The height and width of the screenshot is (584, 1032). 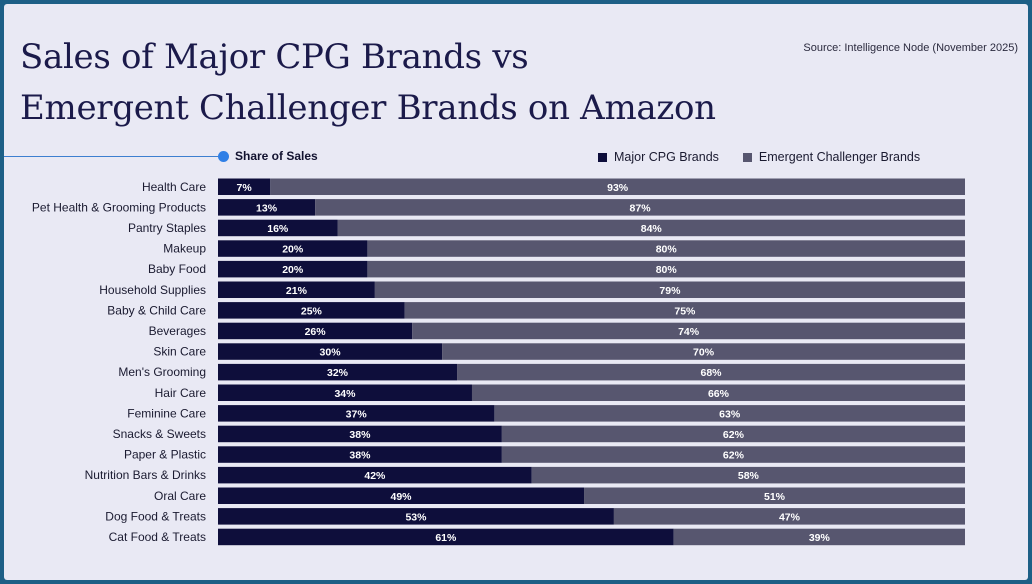 I want to click on legend-label-major: Major CPG Brands, so click(x=666, y=157).